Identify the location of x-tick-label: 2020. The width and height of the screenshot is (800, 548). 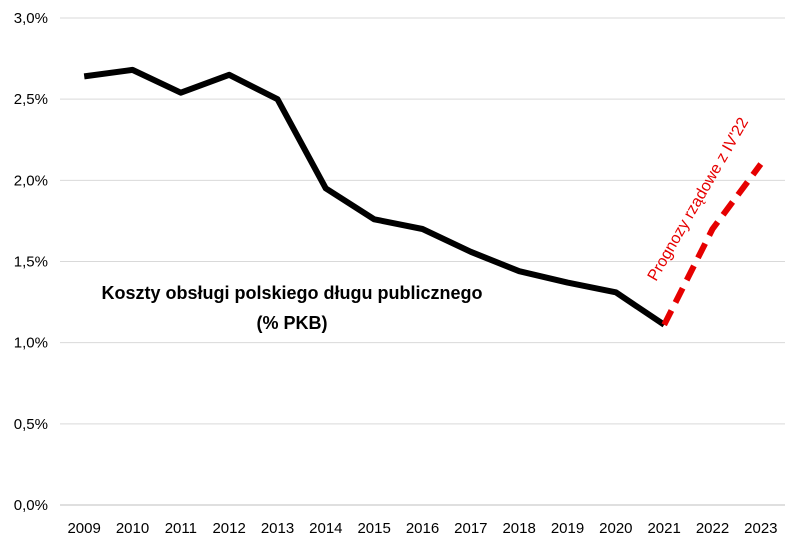
(615, 528).